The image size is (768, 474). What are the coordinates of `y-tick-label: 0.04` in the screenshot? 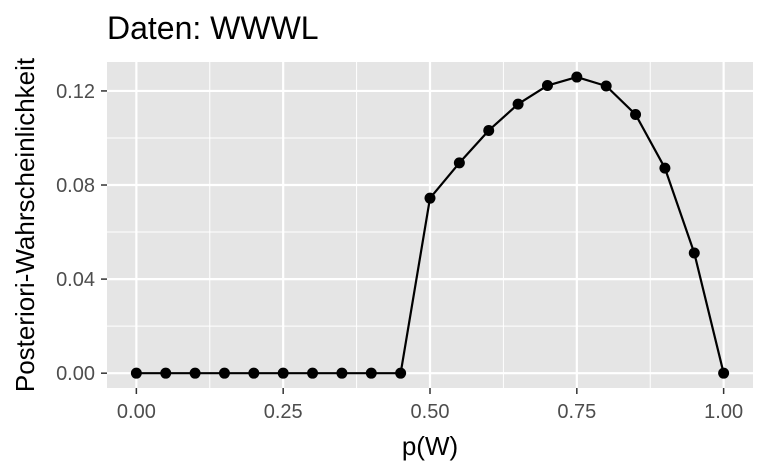 It's located at (75, 280).